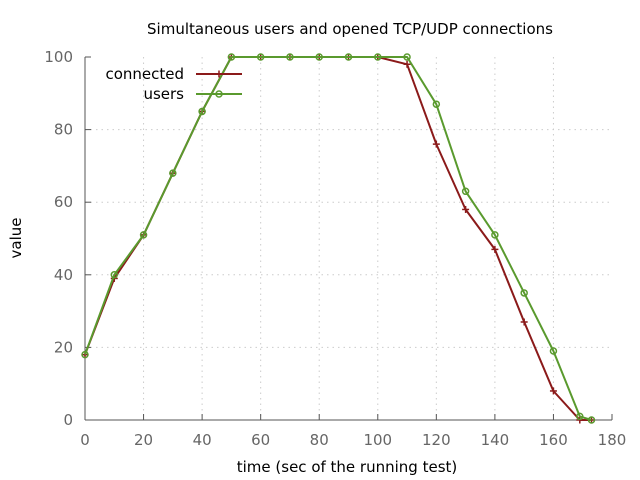 The image size is (640, 480). What do you see at coordinates (16, 238) in the screenshot?
I see `y-axis-label: value` at bounding box center [16, 238].